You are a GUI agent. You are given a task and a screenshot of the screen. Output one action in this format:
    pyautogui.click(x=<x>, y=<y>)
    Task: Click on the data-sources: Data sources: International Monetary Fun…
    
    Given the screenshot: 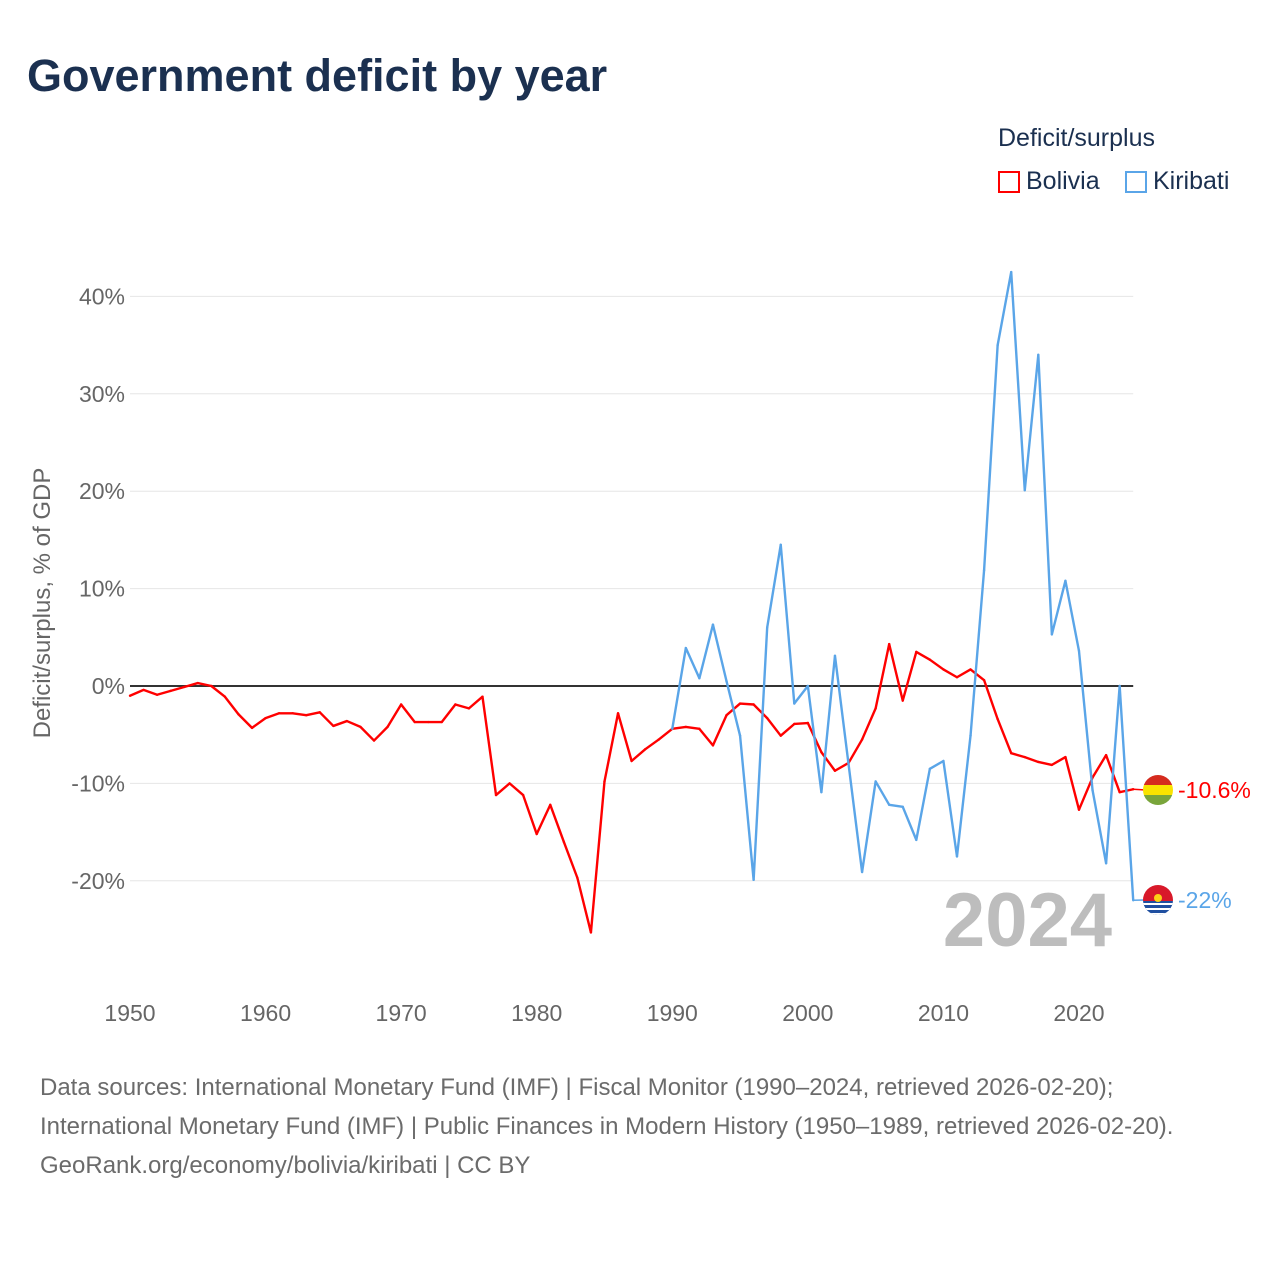 What is the action you would take?
    pyautogui.click(x=607, y=1107)
    